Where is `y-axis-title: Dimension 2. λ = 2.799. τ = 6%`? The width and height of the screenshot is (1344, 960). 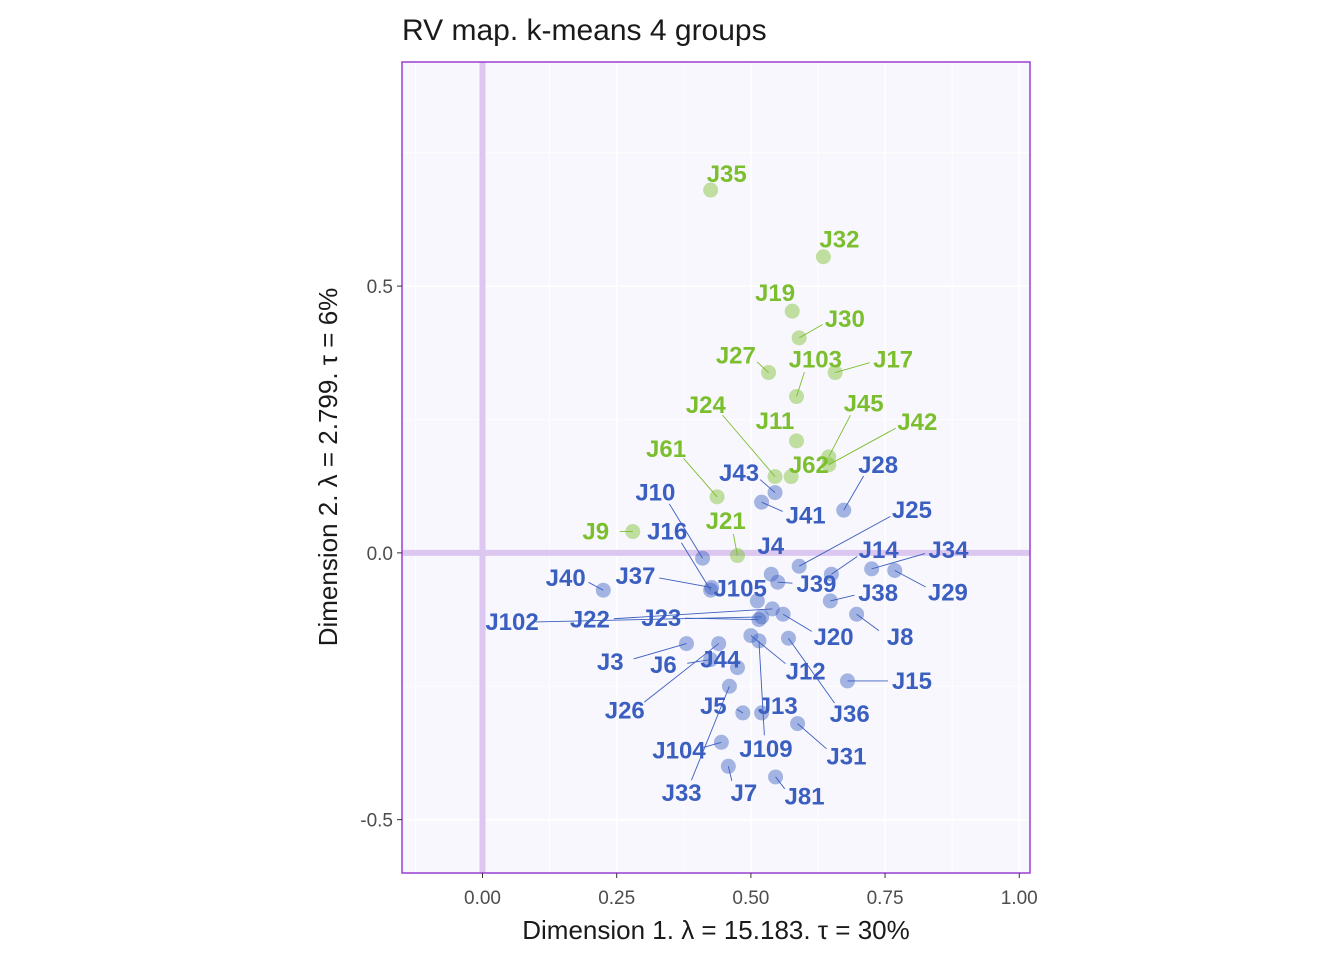
y-axis-title: Dimension 2. λ = 2.799. τ = 6% is located at coordinates (328, 467).